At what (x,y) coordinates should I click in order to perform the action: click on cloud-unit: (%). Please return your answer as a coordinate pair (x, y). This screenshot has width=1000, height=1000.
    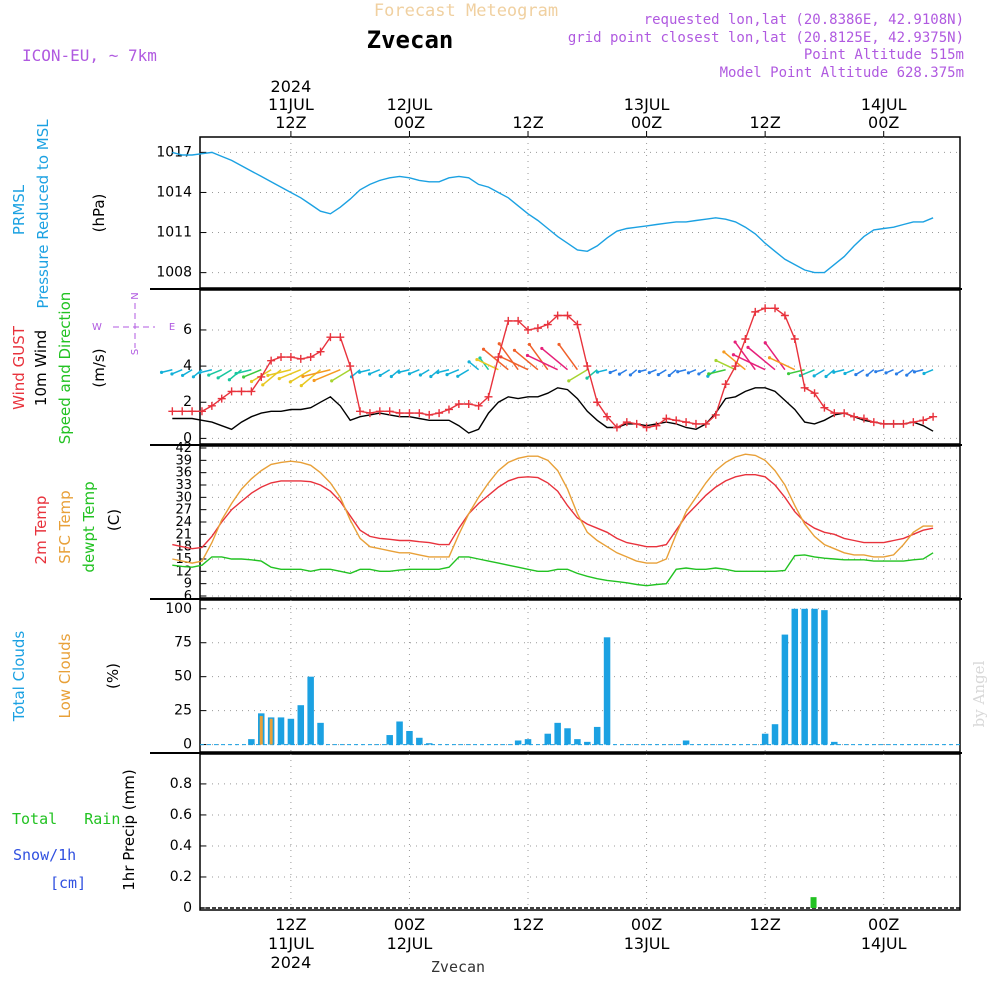
    Looking at the image, I should click on (113, 676).